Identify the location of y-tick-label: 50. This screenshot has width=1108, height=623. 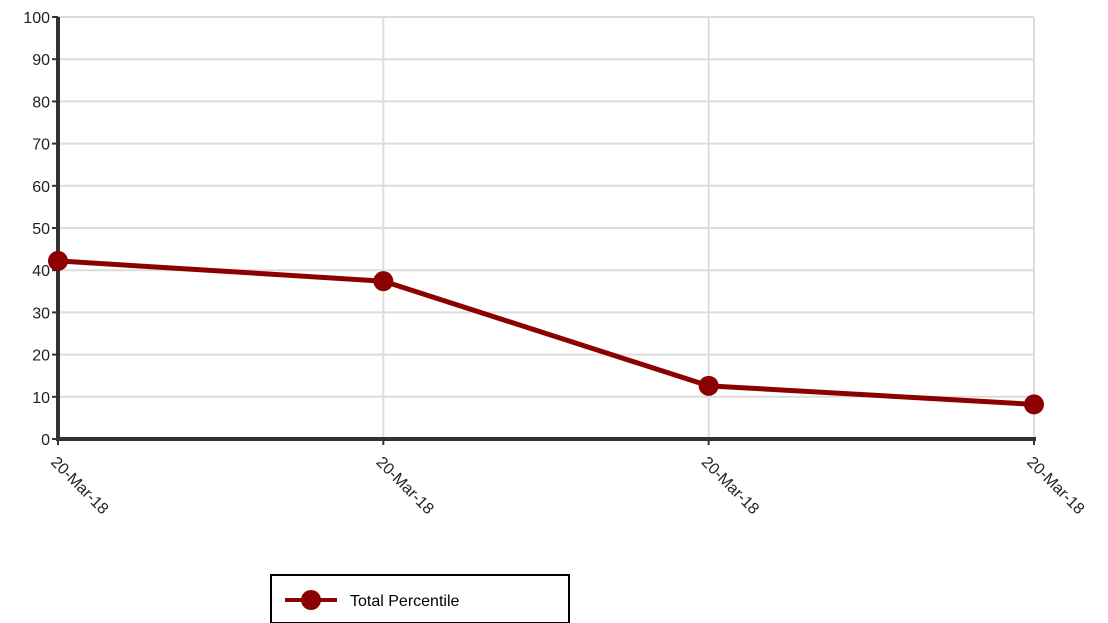
(41, 229).